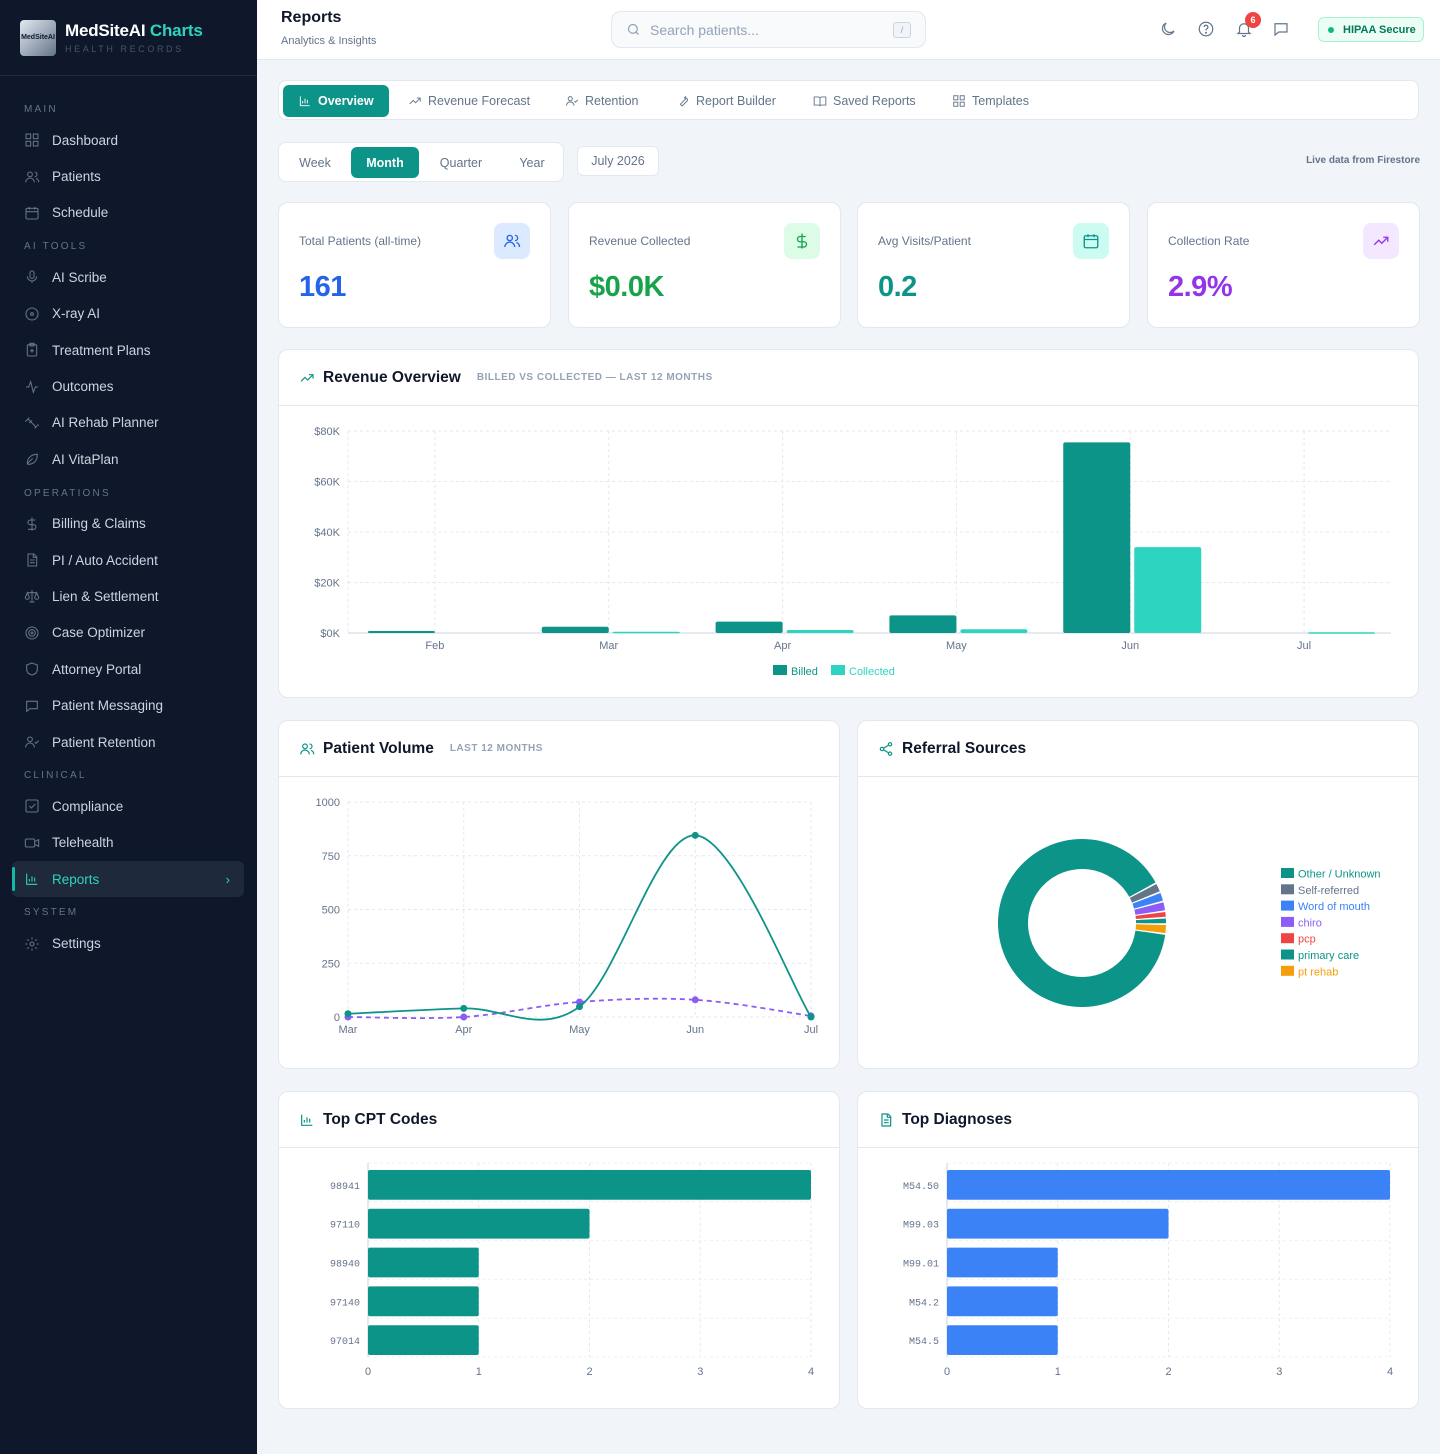 The image size is (1440, 1454). I want to click on x-tick-label: Feb, so click(434, 646).